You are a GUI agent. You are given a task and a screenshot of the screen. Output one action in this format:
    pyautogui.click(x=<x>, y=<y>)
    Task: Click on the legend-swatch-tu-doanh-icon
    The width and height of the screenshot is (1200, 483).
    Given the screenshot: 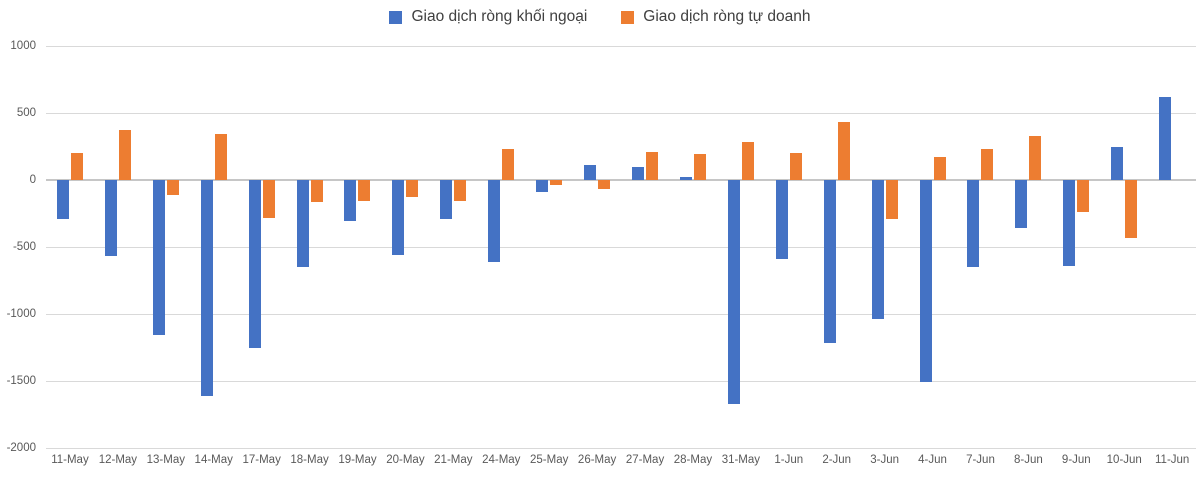 What is the action you would take?
    pyautogui.click(x=628, y=17)
    